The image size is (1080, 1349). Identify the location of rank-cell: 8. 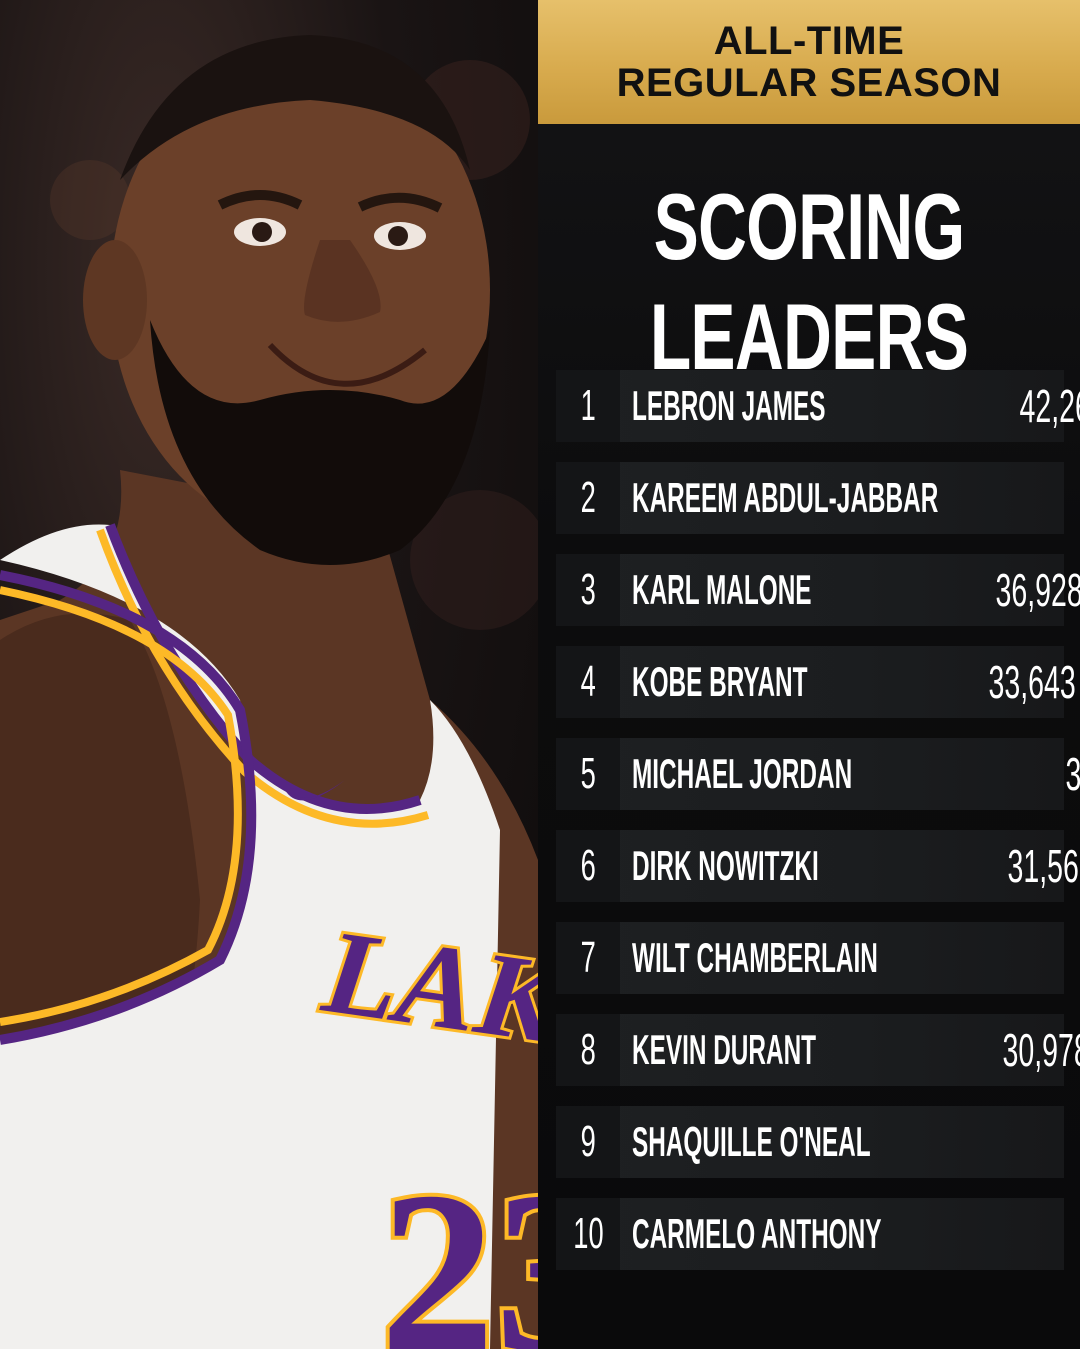
(588, 1050).